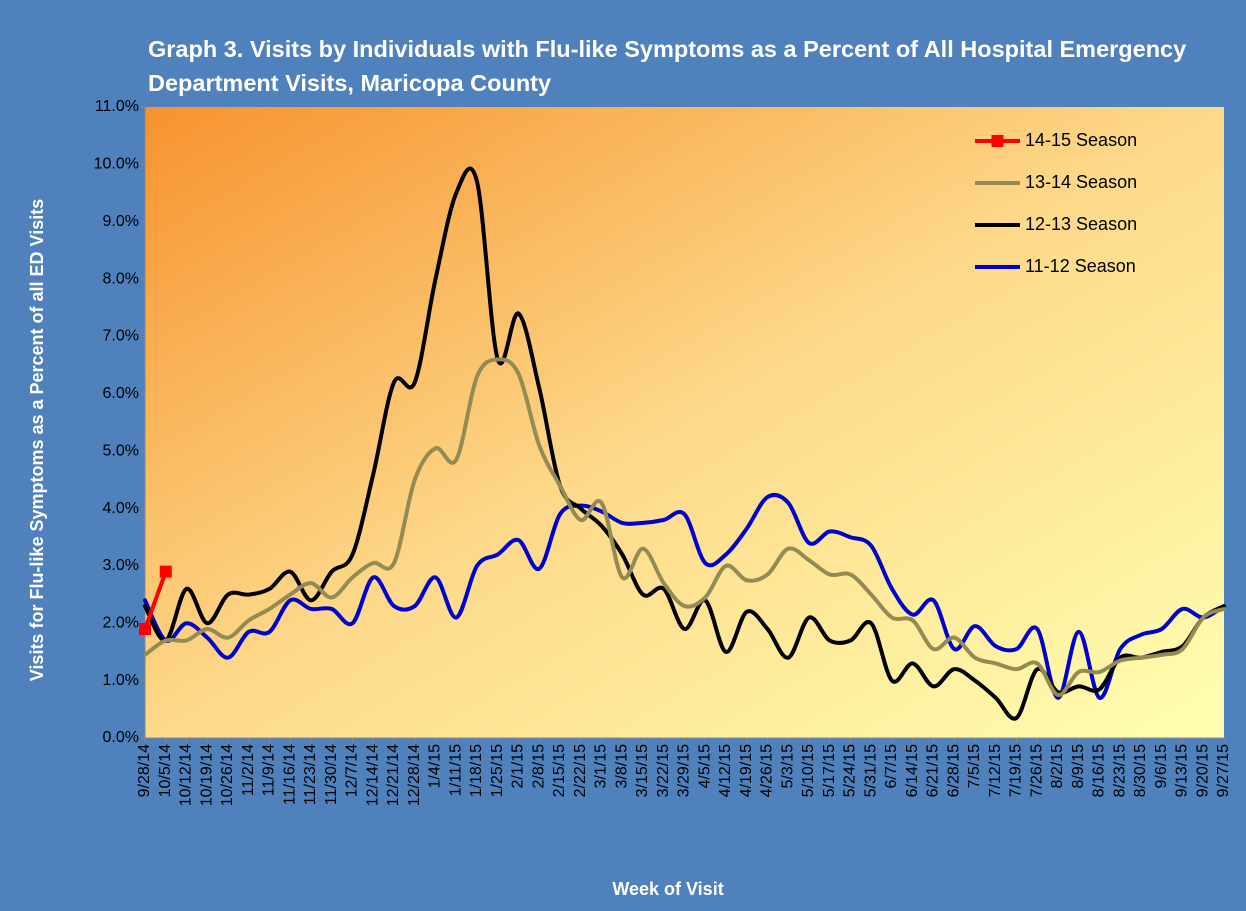 Image resolution: width=1246 pixels, height=911 pixels. Describe the element at coordinates (121, 508) in the screenshot. I see `y-tick-label: 4.0%` at that location.